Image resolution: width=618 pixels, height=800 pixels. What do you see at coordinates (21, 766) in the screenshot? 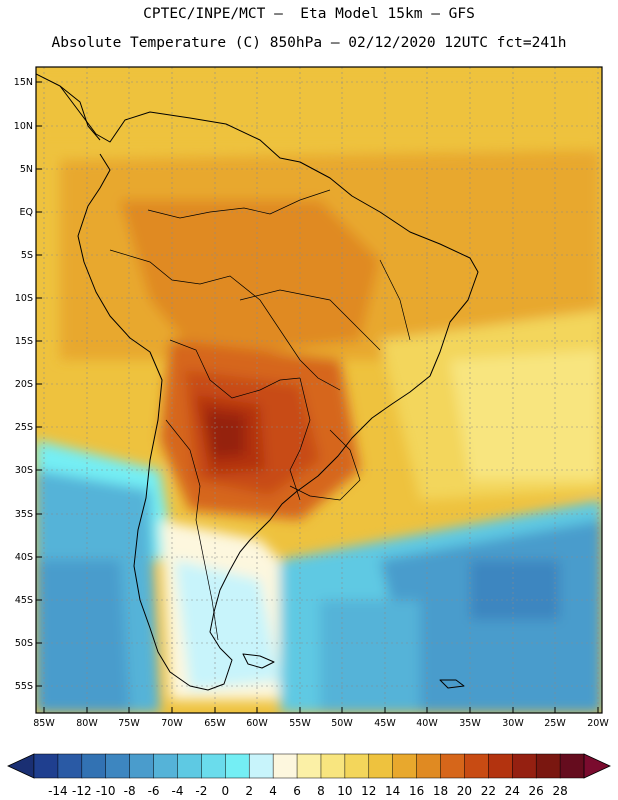
I see `colorbar-under-arrow` at bounding box center [21, 766].